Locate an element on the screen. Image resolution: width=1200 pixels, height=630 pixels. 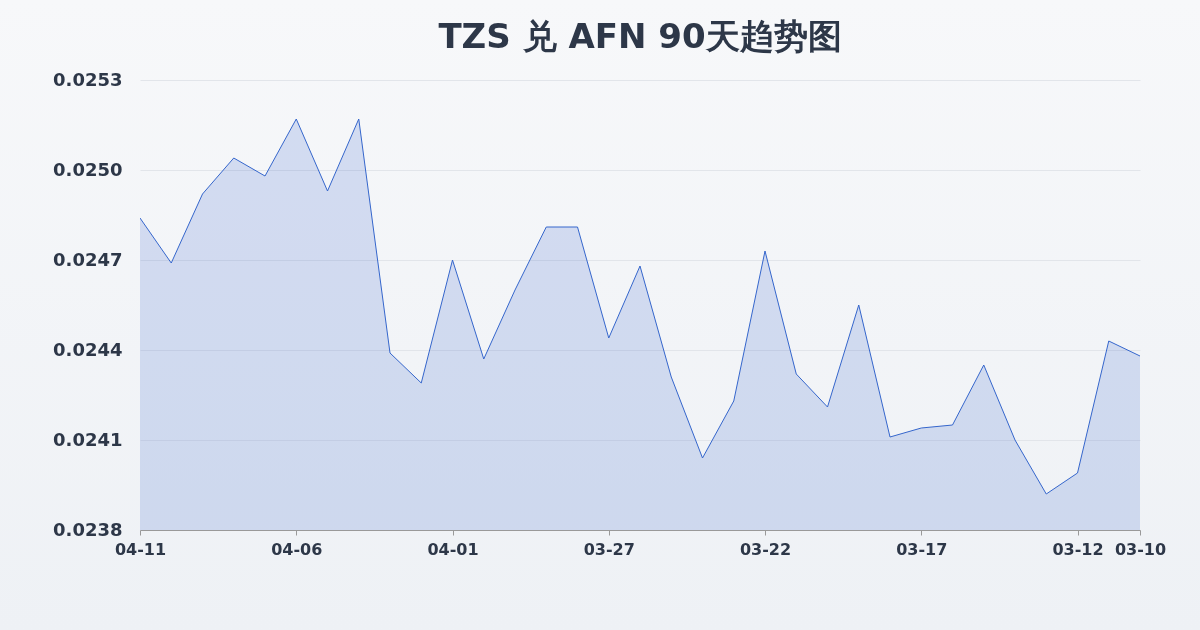
x-tick-label: 03-12 is located at coordinates (1078, 549).